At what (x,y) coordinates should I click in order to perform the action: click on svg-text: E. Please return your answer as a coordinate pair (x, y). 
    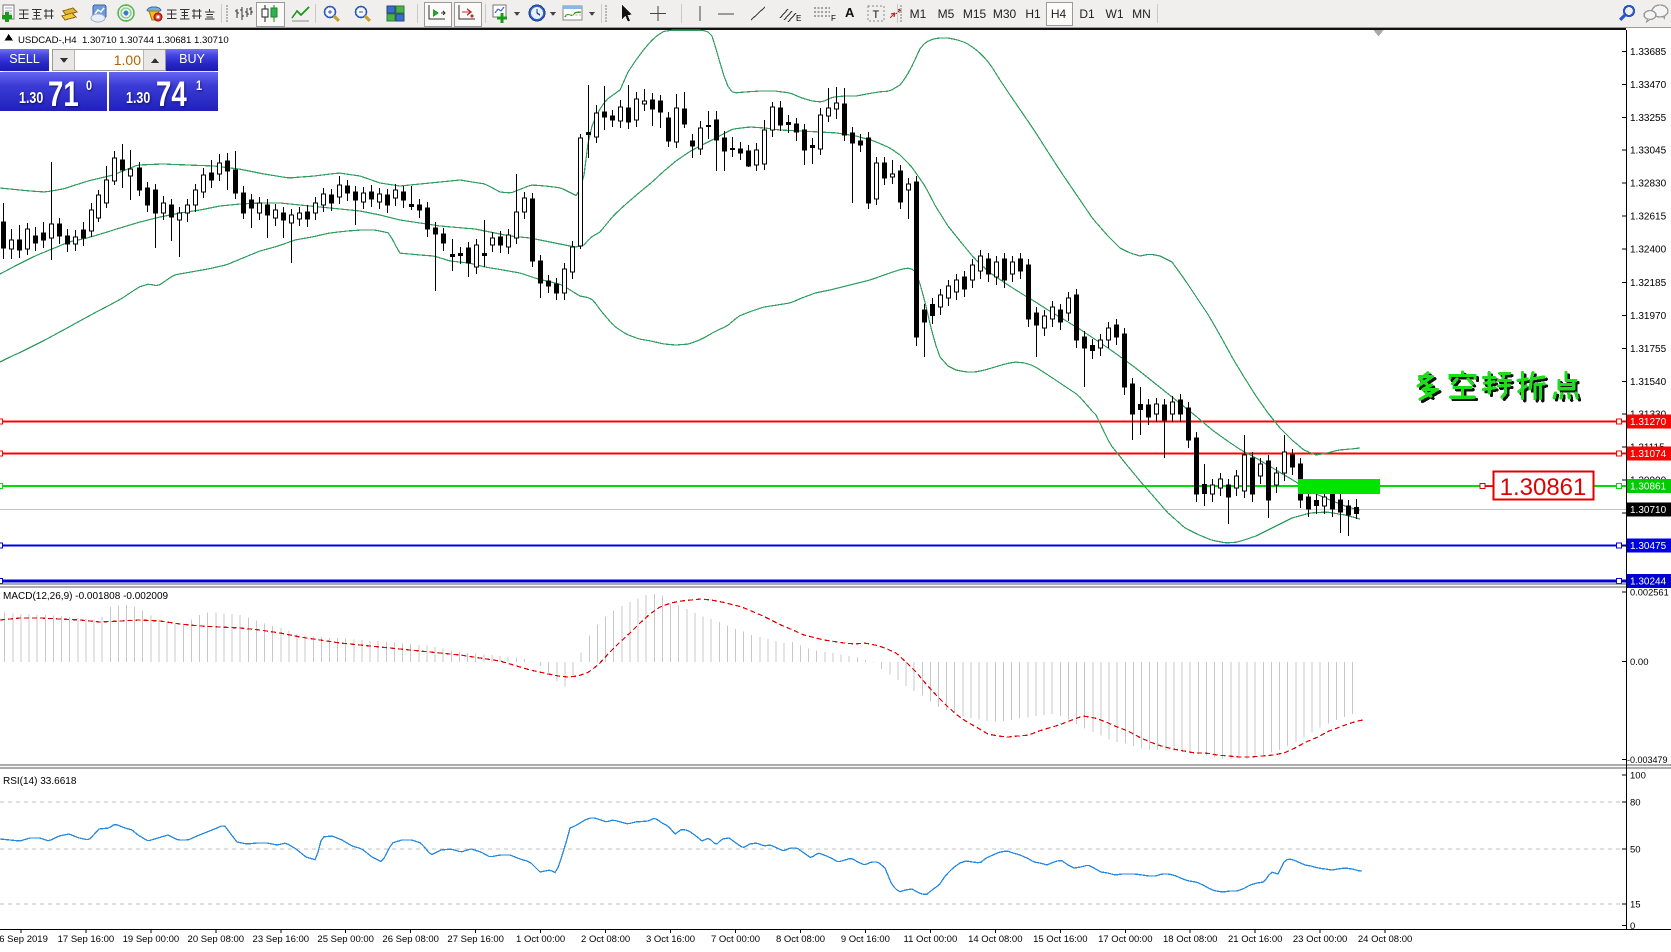
    Looking at the image, I should click on (798, 18).